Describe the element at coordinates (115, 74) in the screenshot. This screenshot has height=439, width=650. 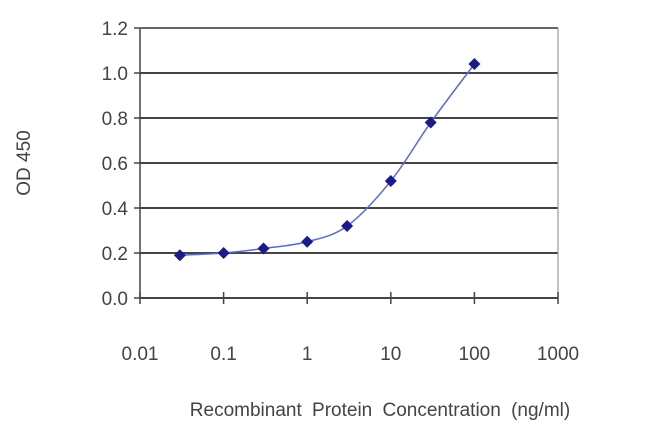
I see `y-tick-label: 1.0` at that location.